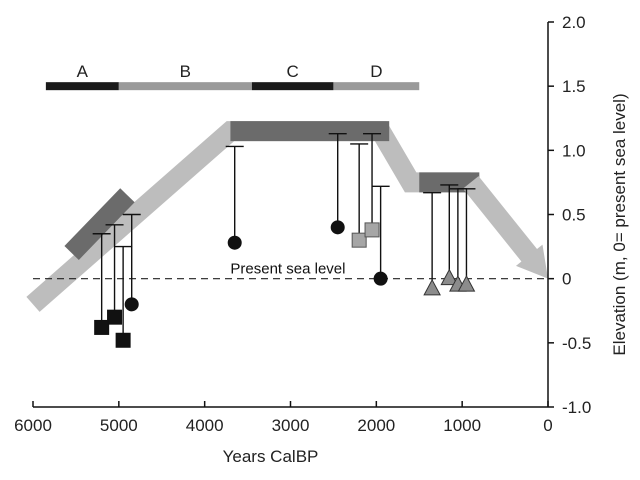 This screenshot has height=480, width=640. What do you see at coordinates (376, 71) in the screenshot?
I see `phase-label-d: D` at bounding box center [376, 71].